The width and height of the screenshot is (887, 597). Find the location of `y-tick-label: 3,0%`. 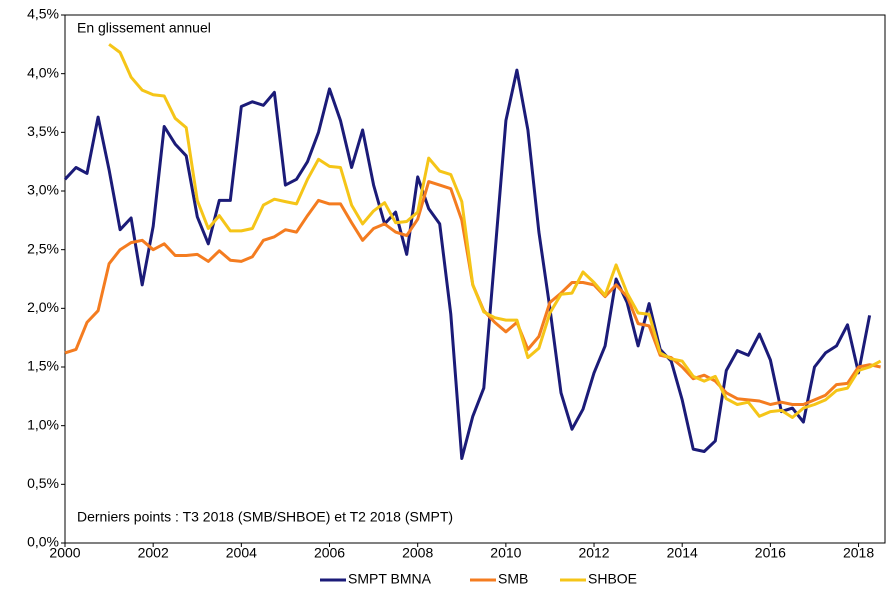

y-tick-label: 3,0% is located at coordinates (43, 190).